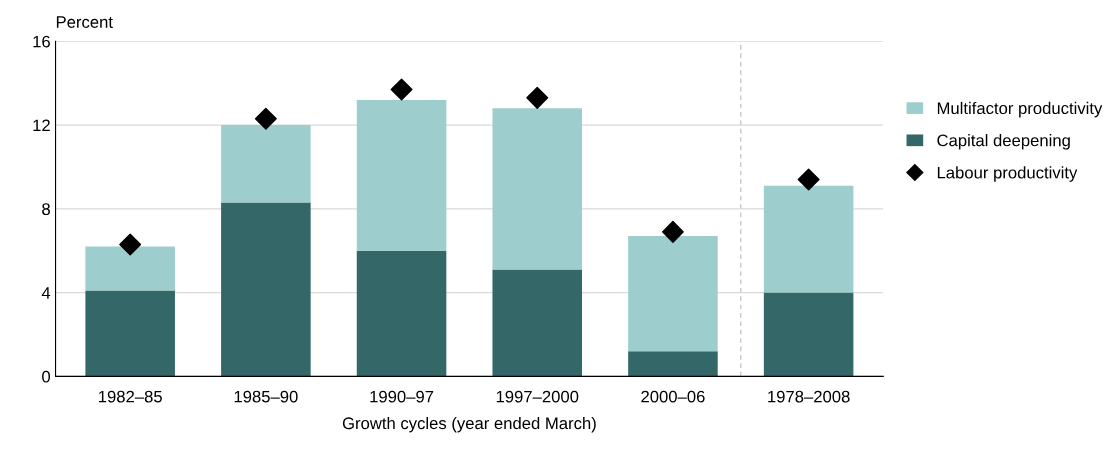 The image size is (1111, 459). Describe the element at coordinates (46, 376) in the screenshot. I see `y-tick-label: 0` at that location.